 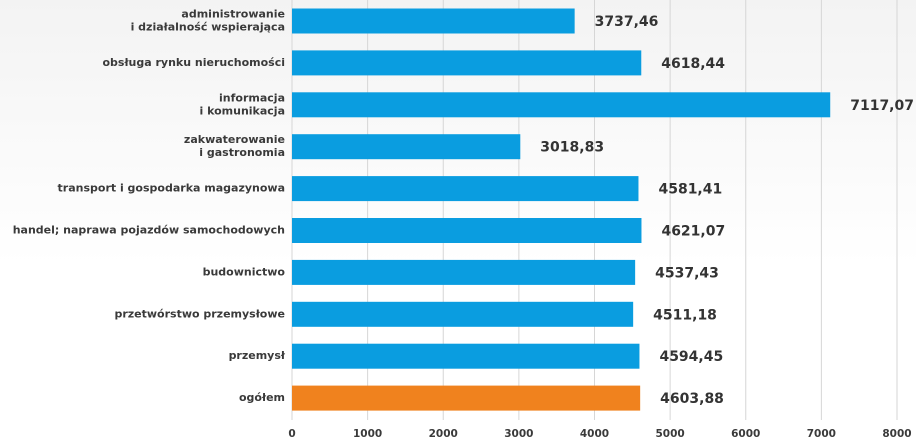 I want to click on y-tick-label: obsługa rynku nieruchomości, so click(x=193, y=62).